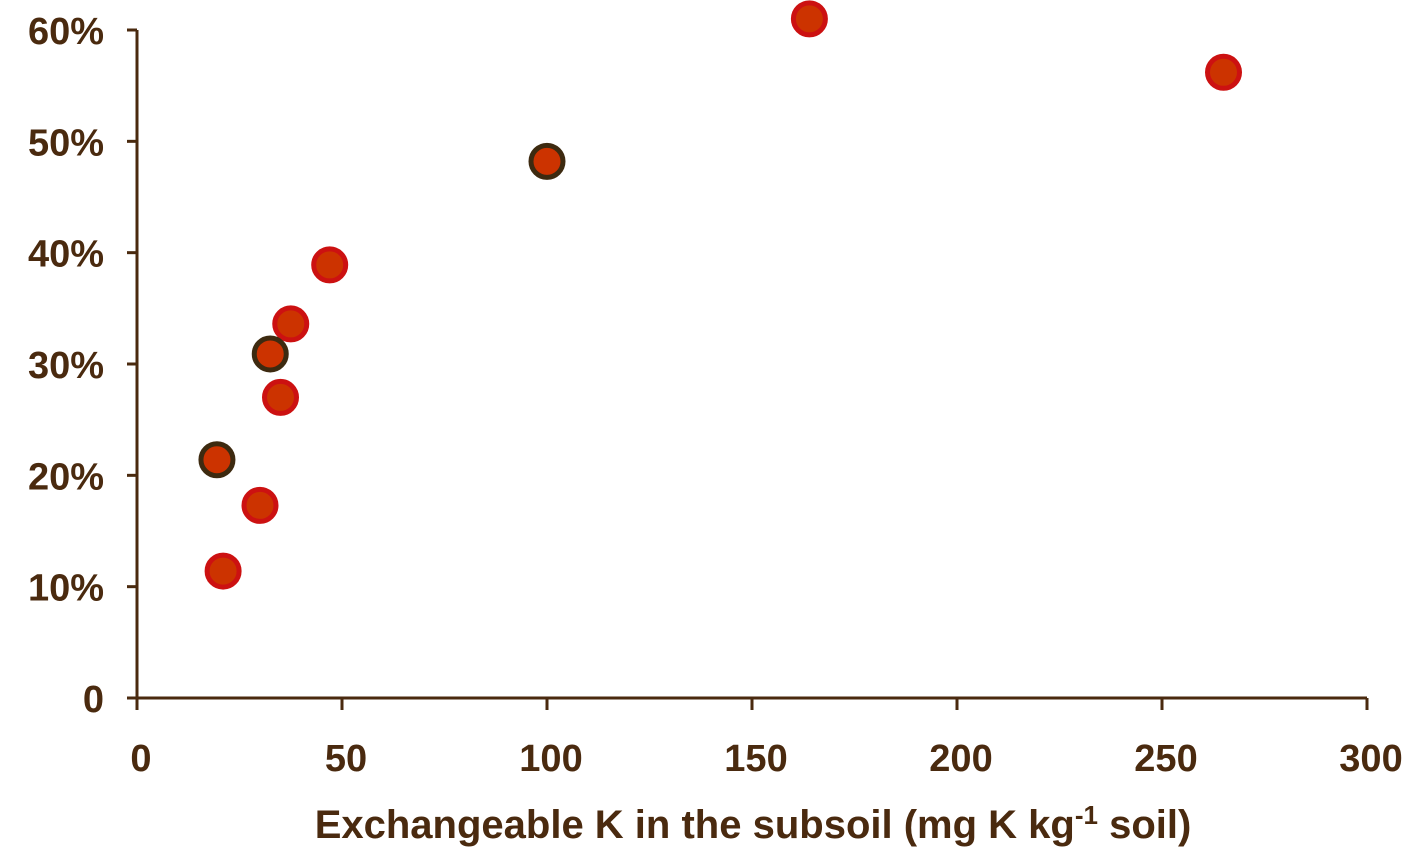 Image resolution: width=1419 pixels, height=849 pixels. I want to click on x-tick-label: 100, so click(550, 759).